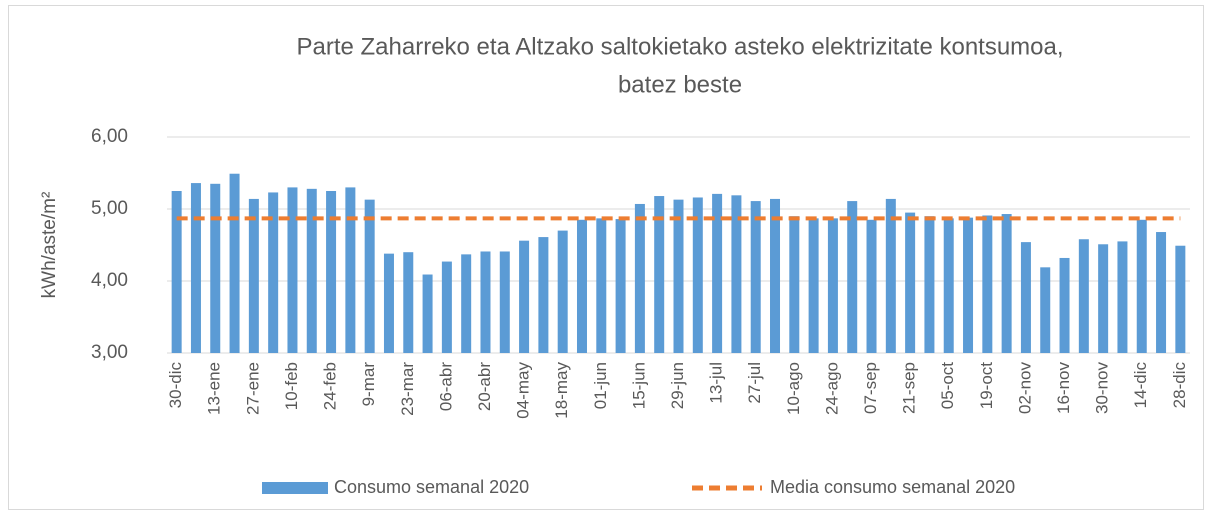  Describe the element at coordinates (638, 385) in the screenshot. I see `x-tick-label: 15-jun` at that location.